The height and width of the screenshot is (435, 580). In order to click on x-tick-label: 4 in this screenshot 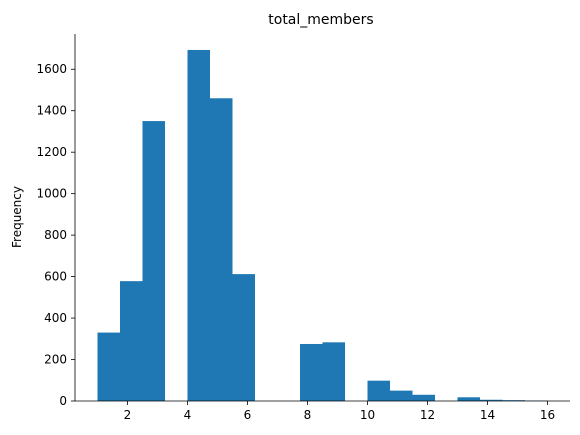, I will do `click(188, 415)`.